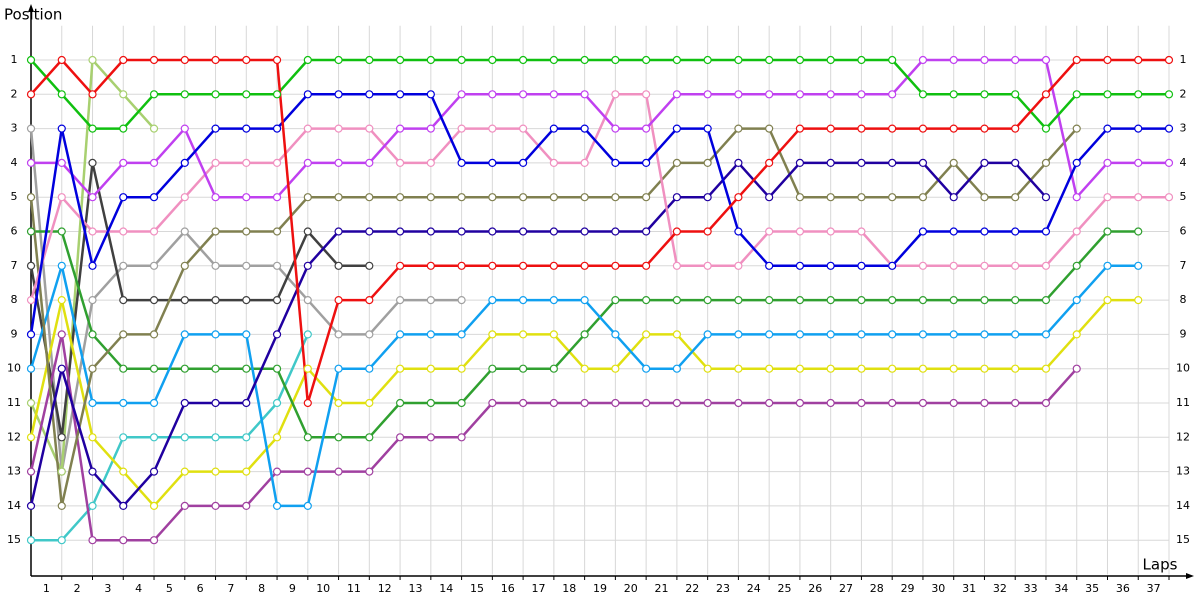 The width and height of the screenshot is (1200, 604). I want to click on y-tick-label: 2, so click(14, 93).